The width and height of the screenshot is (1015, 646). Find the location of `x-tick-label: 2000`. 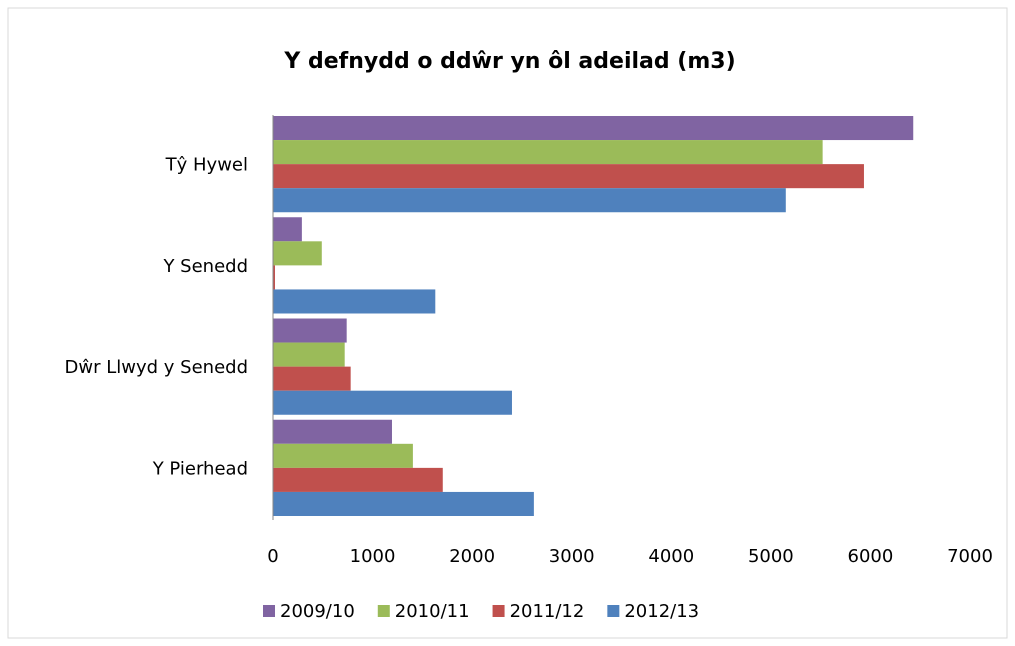

x-tick-label: 2000 is located at coordinates (472, 556).